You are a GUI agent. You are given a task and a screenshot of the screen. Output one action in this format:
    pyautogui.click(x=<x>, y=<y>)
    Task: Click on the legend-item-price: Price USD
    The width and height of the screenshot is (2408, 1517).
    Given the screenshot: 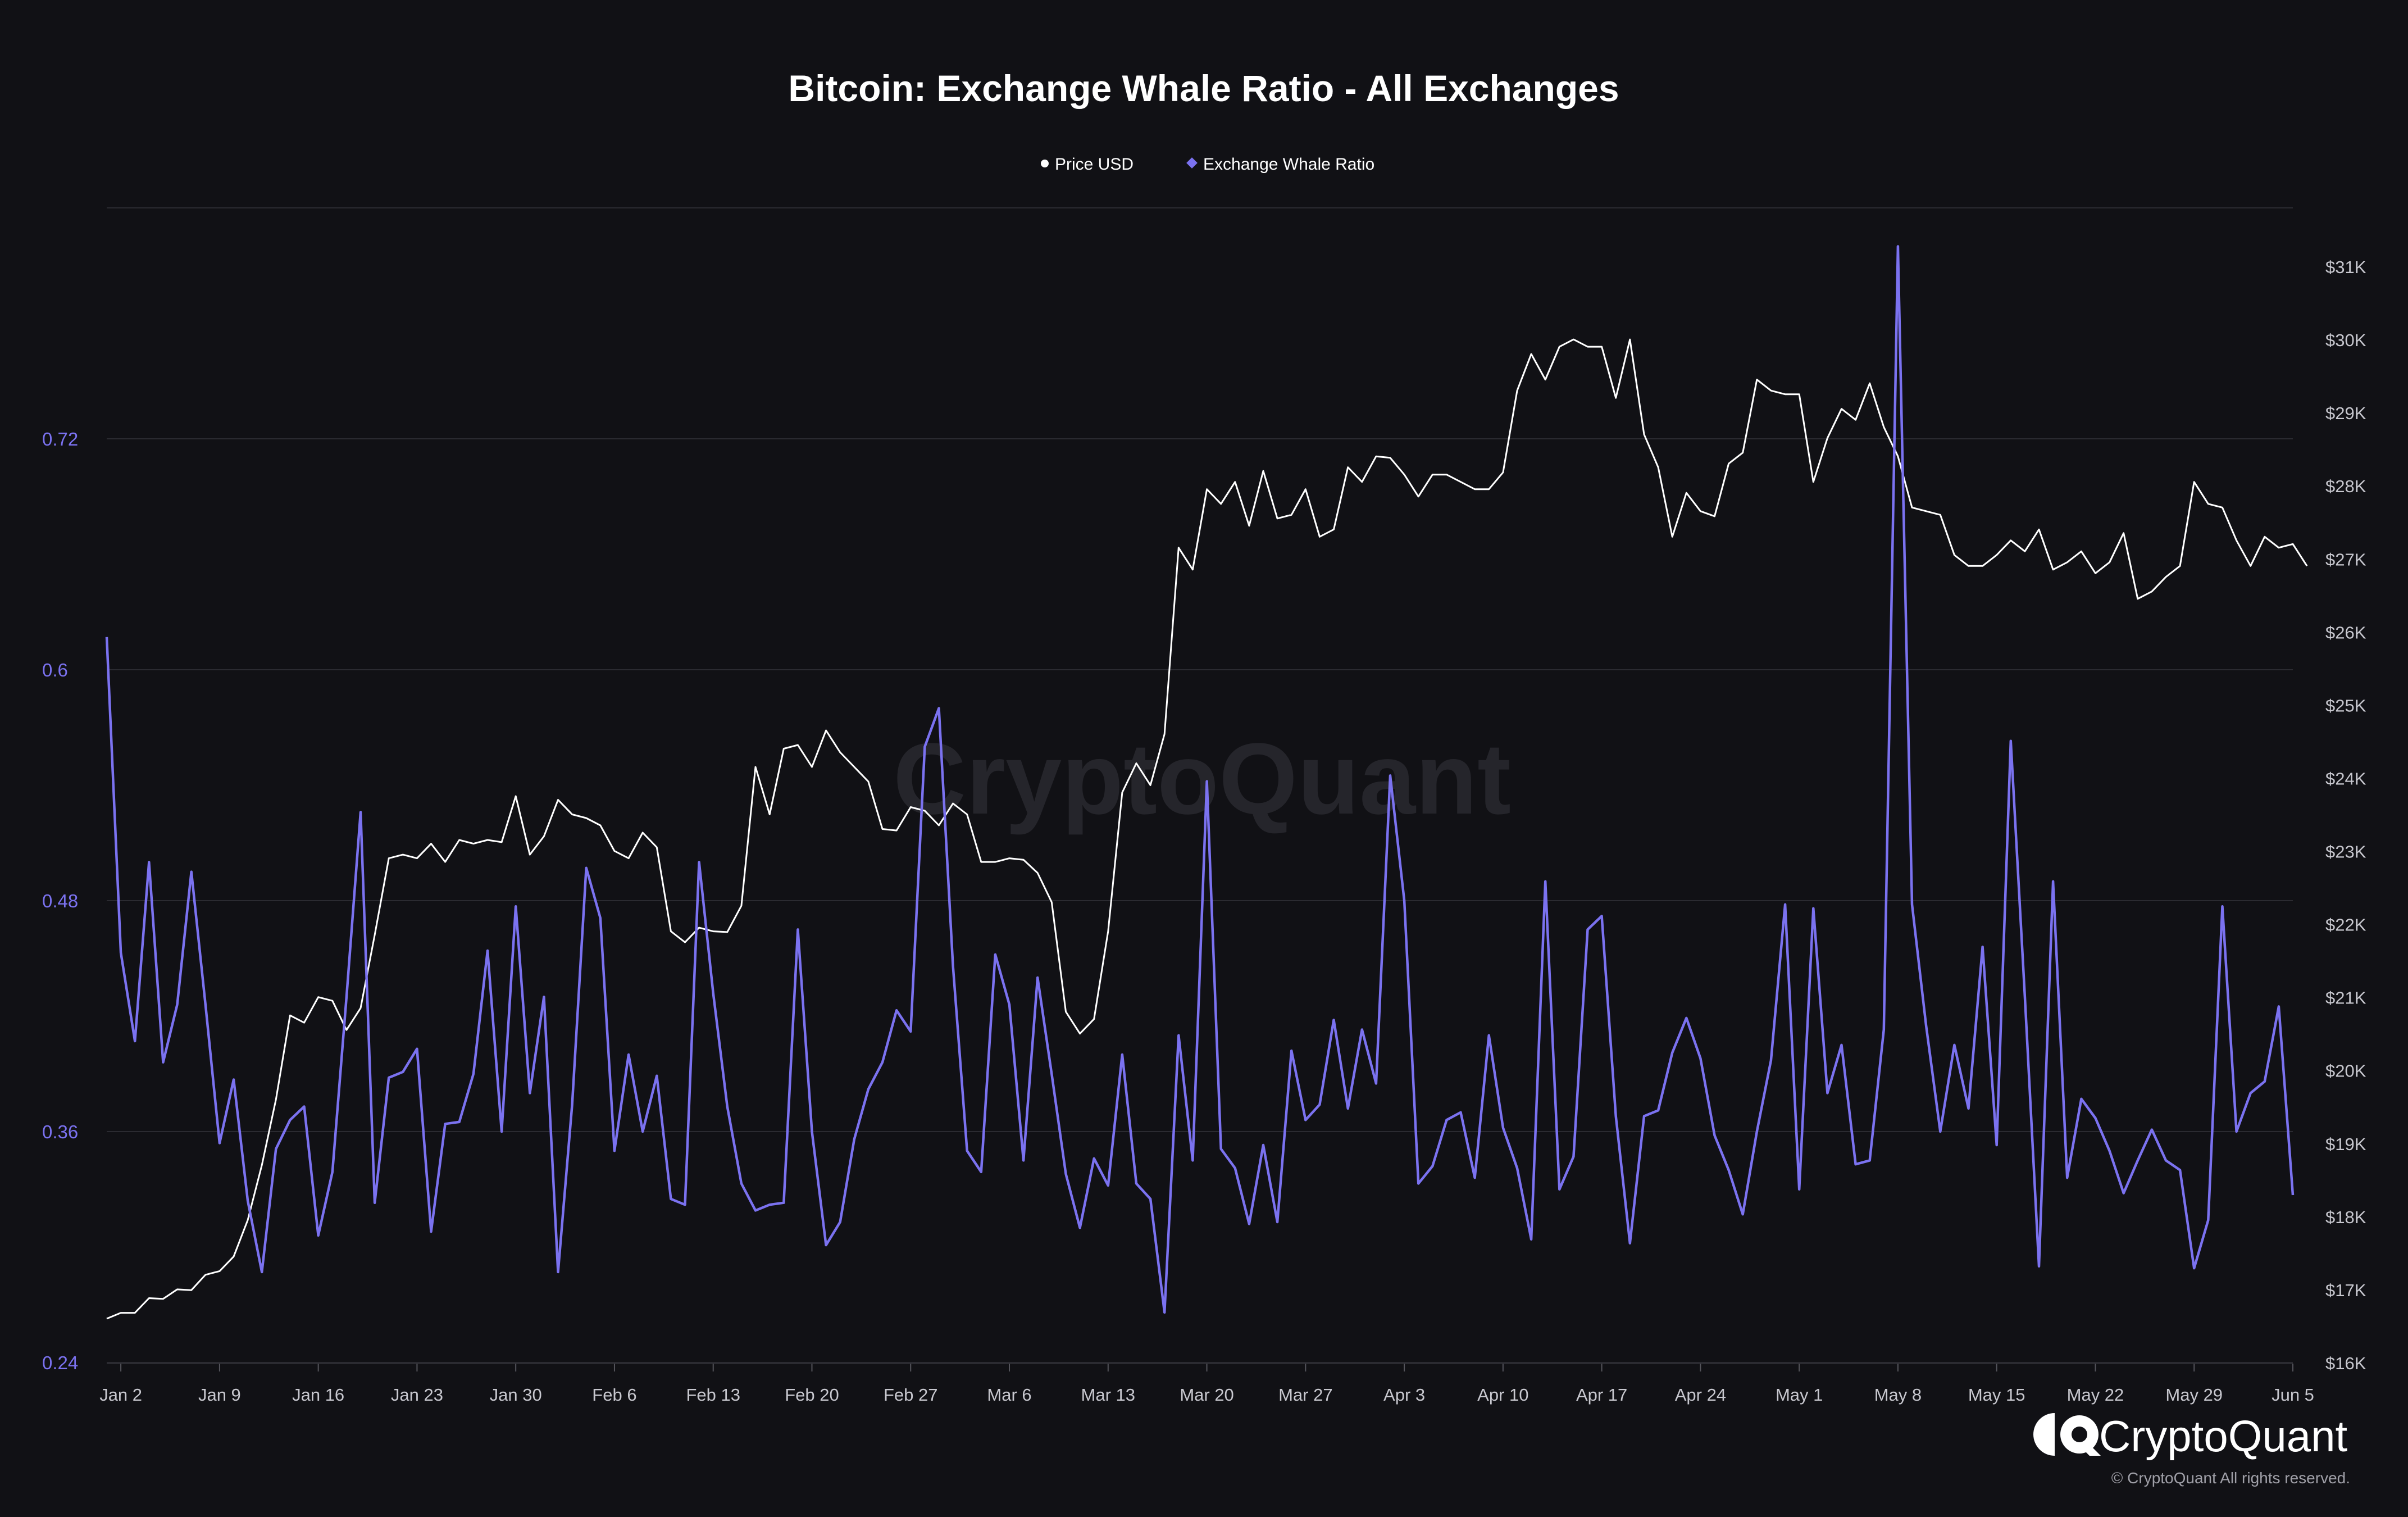 What is the action you would take?
    pyautogui.click(x=1087, y=164)
    